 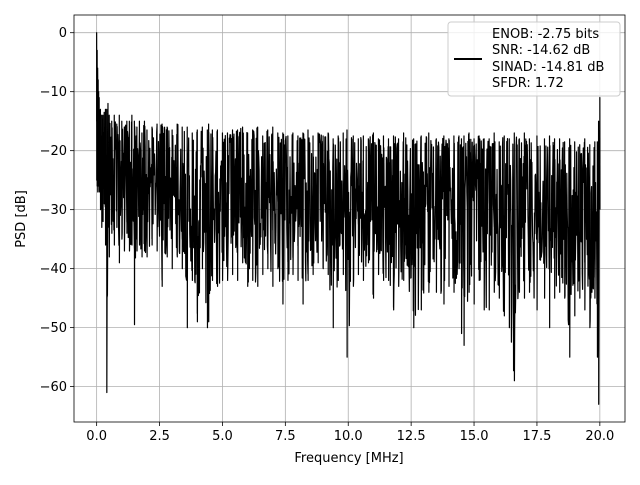 What do you see at coordinates (545, 34) in the screenshot?
I see `legend-enob: ENOB: -2.75 bits` at bounding box center [545, 34].